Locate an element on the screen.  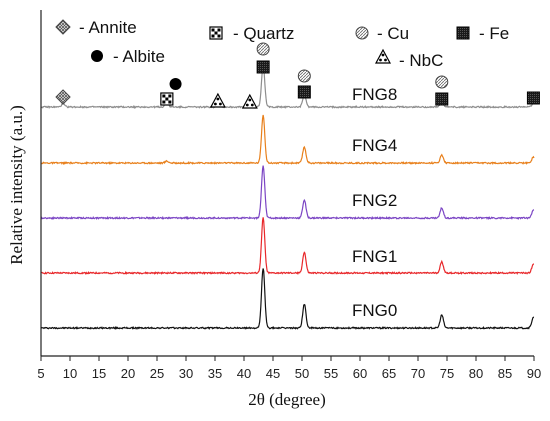
legend-symbol-cu is located at coordinates (362, 33).